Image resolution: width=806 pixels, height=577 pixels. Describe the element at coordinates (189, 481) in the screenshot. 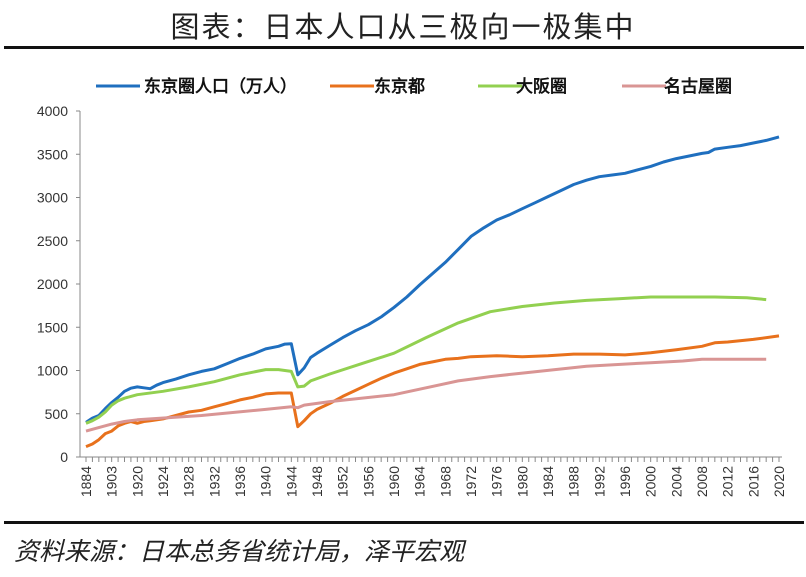

I see `x-tick-label: 1928` at that location.